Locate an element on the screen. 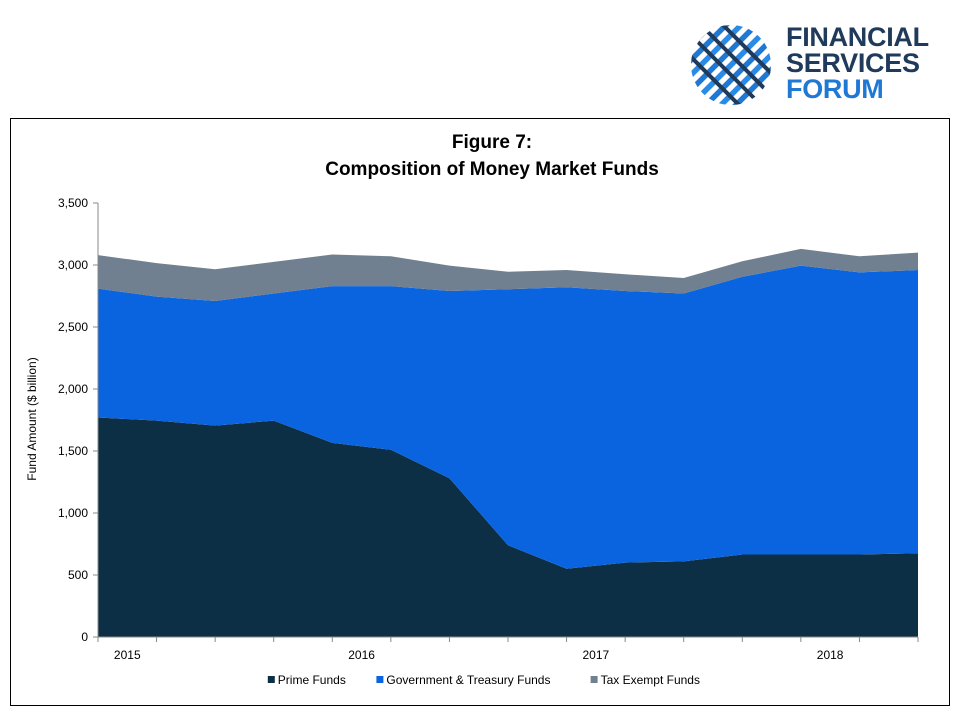 Image resolution: width=960 pixels, height=720 pixels. logo-text-services: SERVICES is located at coordinates (853, 63).